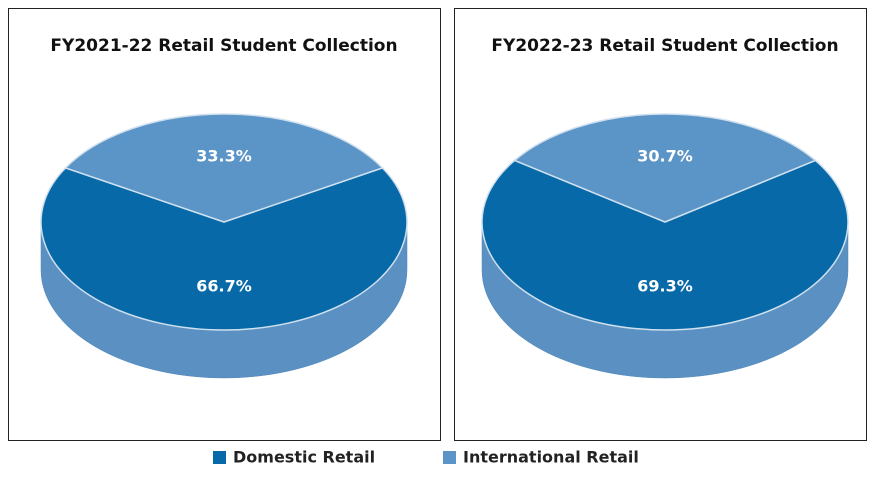 Image resolution: width=874 pixels, height=484 pixels. I want to click on slice-label: 66.7%, so click(224, 285).